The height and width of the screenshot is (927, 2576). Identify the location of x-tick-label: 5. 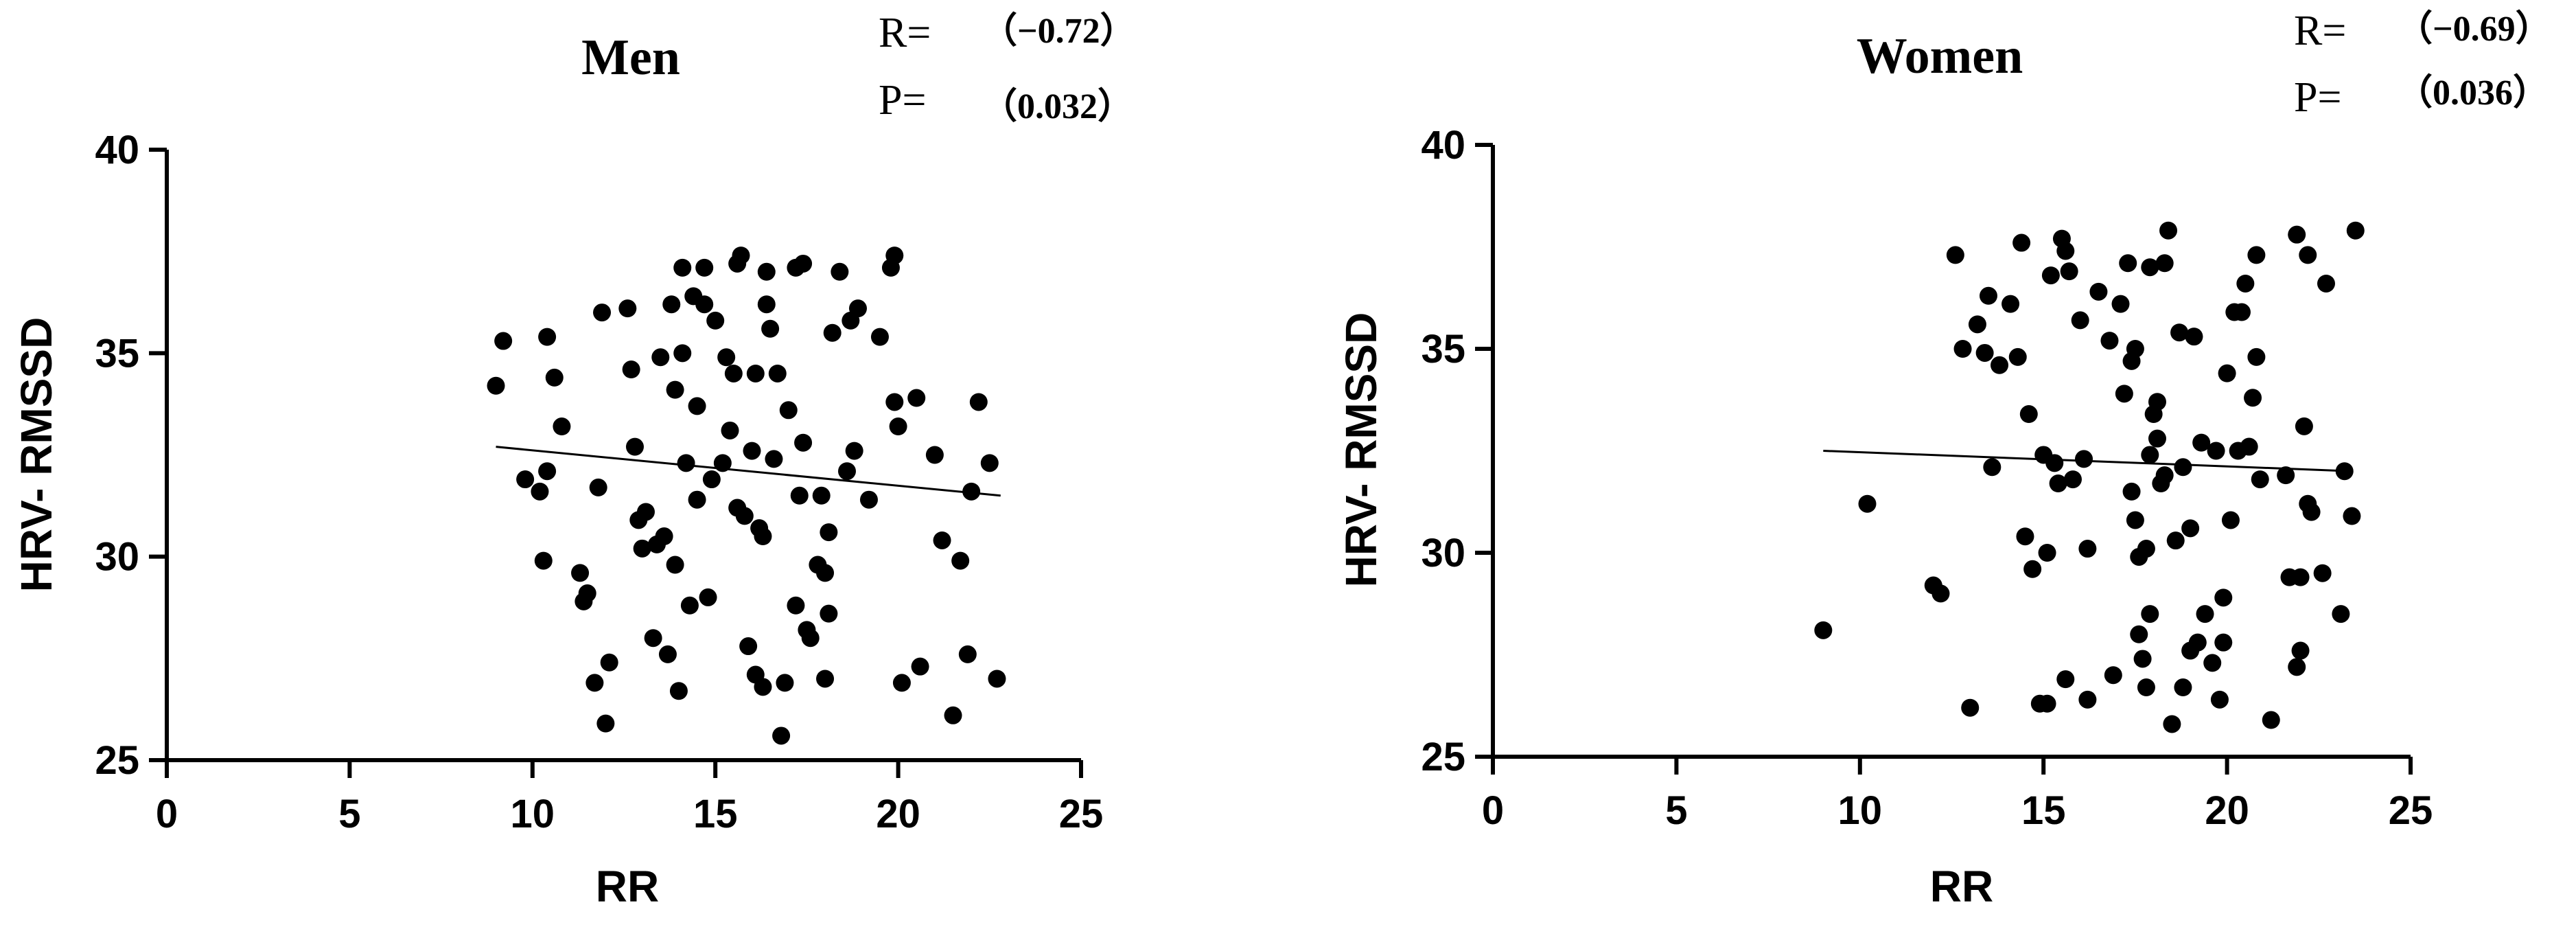
(349, 814).